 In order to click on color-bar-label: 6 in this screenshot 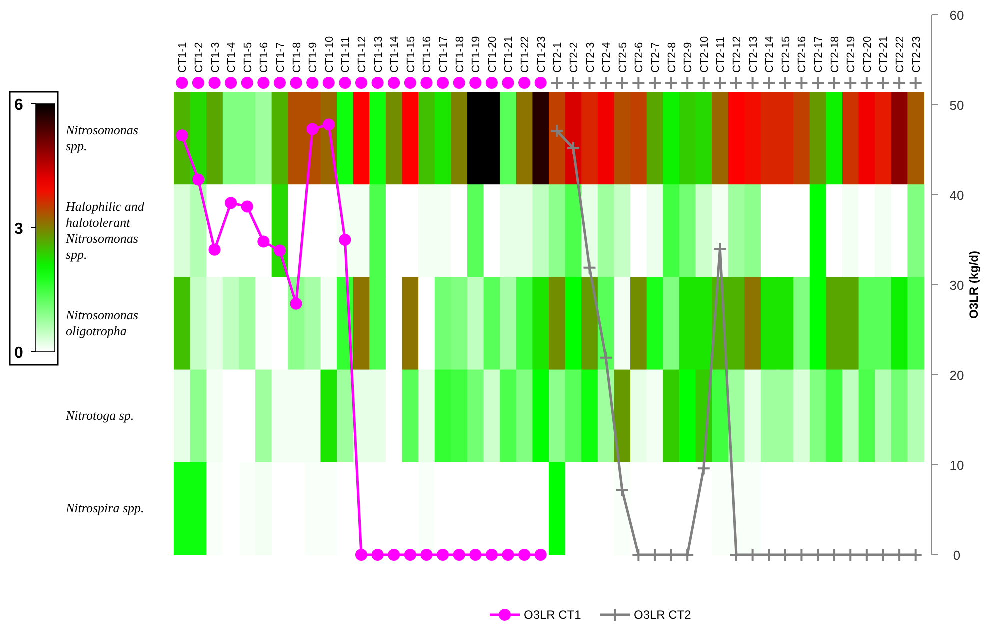, I will do `click(19, 105)`.